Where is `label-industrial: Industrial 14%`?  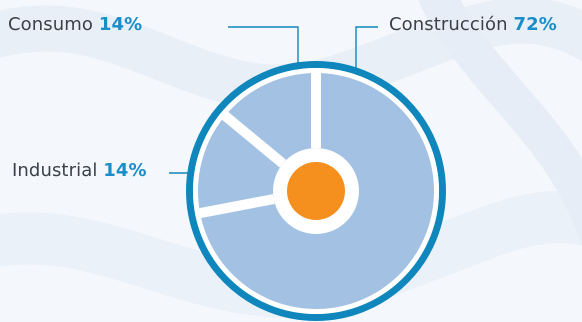 label-industrial: Industrial 14% is located at coordinates (79, 170).